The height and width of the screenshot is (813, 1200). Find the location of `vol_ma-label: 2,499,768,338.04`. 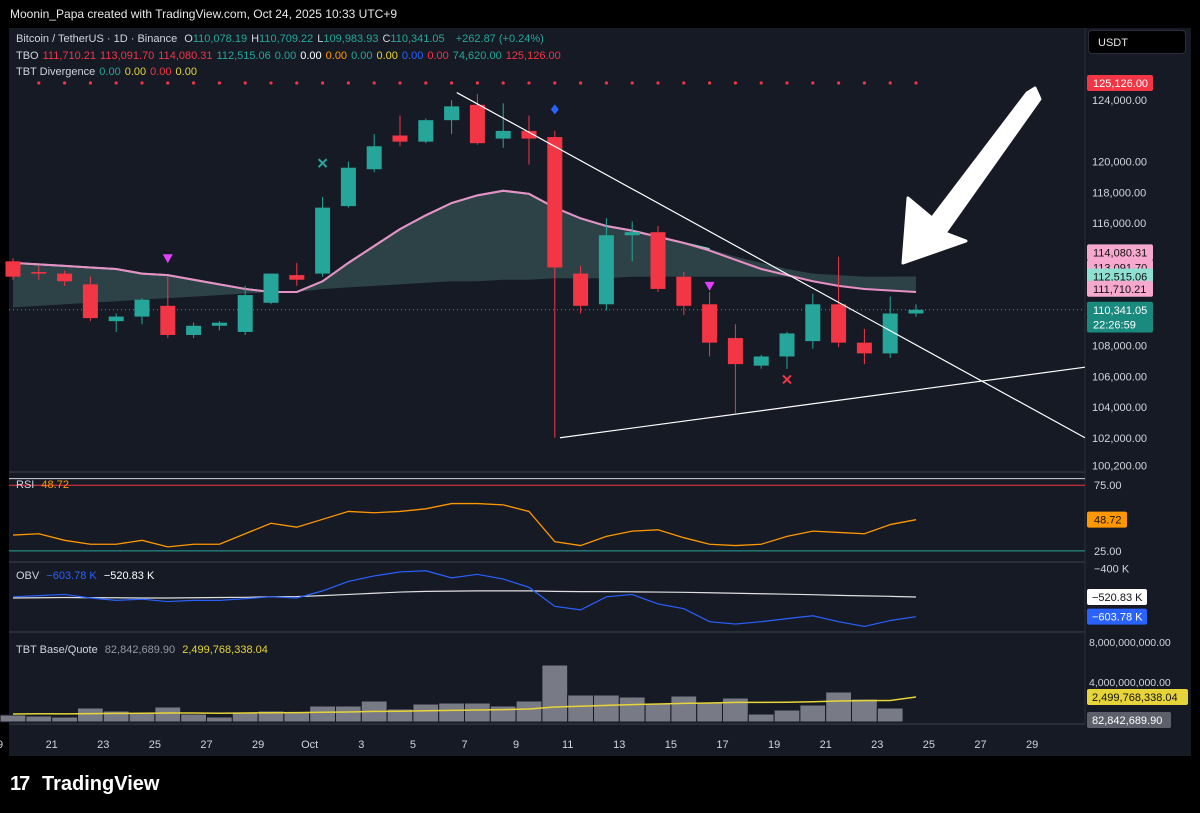

vol_ma-label: 2,499,768,338.04 is located at coordinates (1135, 698).